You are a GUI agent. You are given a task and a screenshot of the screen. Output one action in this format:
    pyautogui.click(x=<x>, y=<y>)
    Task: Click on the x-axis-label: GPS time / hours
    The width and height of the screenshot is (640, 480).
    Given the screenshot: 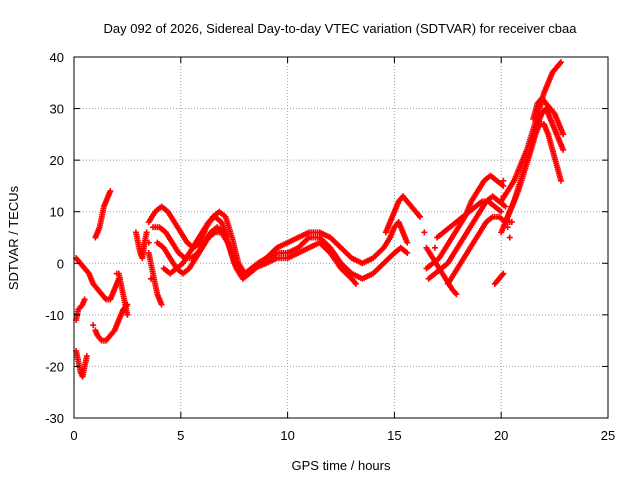 What is the action you would take?
    pyautogui.click(x=341, y=465)
    